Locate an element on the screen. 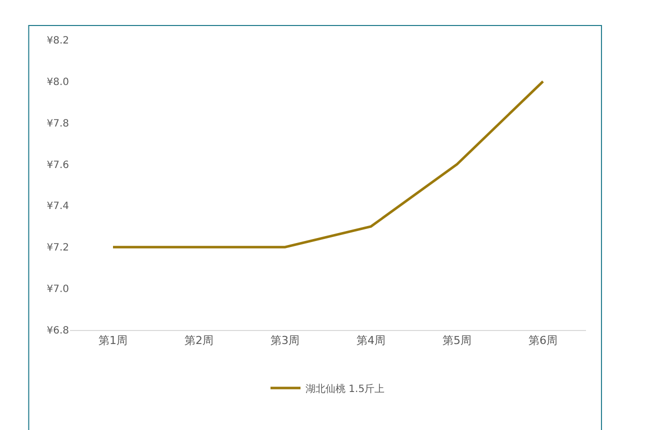 Image resolution: width=666 pixels, height=430 pixels. y-tick-label: ¥6.8 is located at coordinates (57, 331).